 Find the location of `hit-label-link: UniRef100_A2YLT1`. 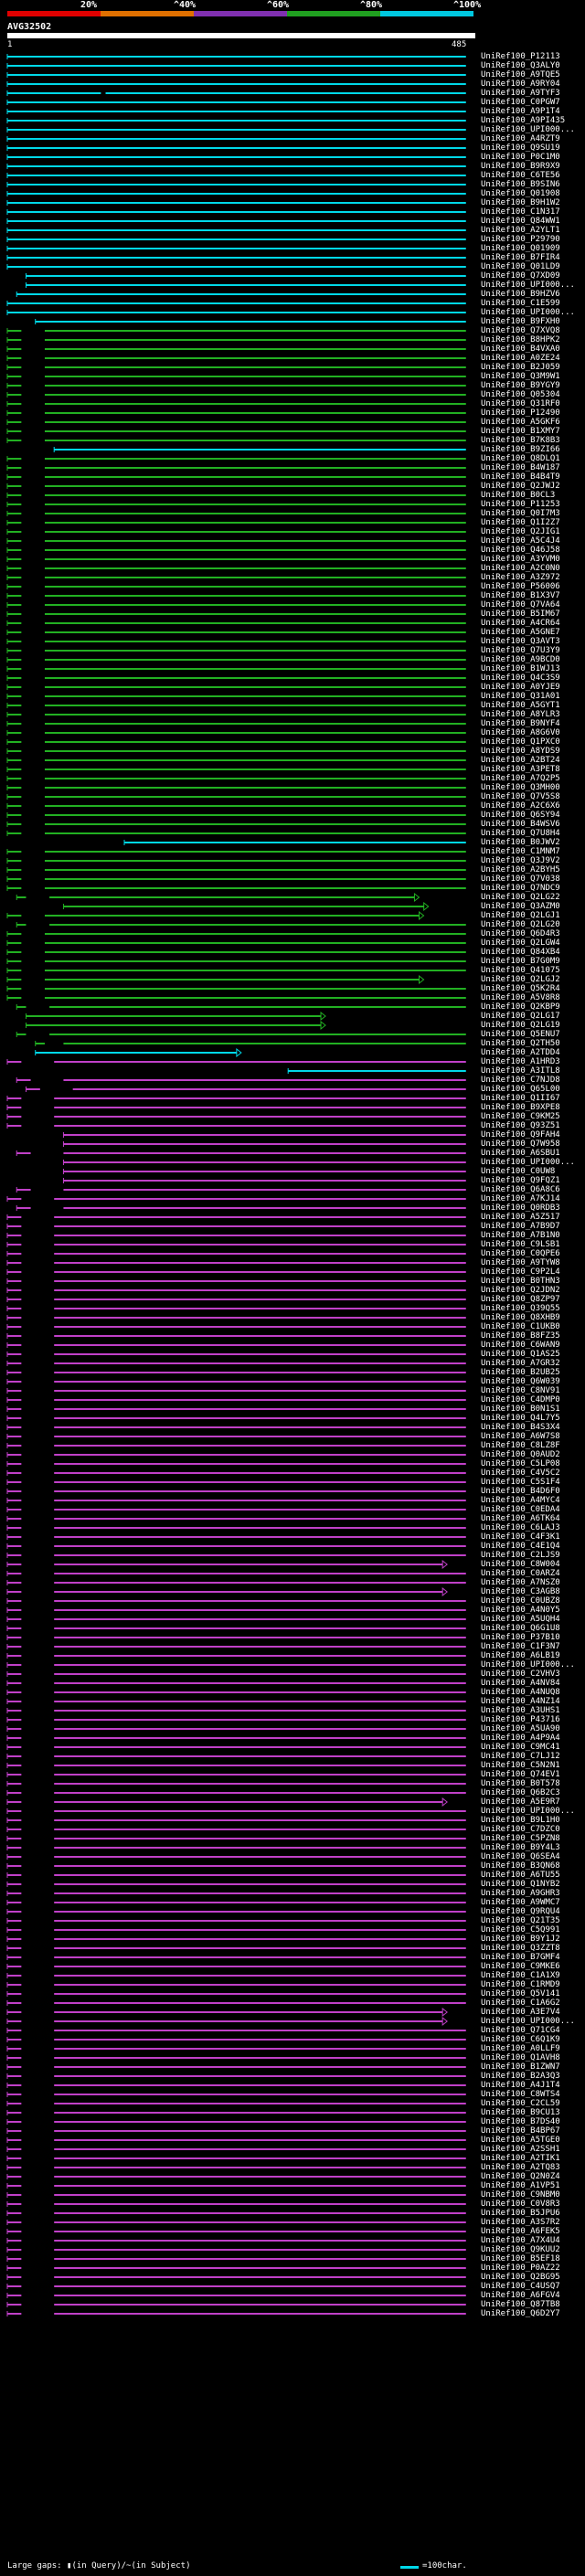

hit-label-link: UniRef100_A2YLT1 is located at coordinates (520, 230).